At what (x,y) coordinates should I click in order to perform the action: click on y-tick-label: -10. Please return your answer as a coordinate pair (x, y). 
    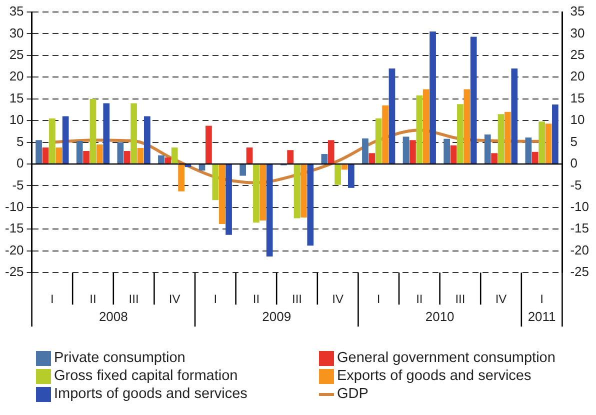
    Looking at the image, I should click on (14, 206).